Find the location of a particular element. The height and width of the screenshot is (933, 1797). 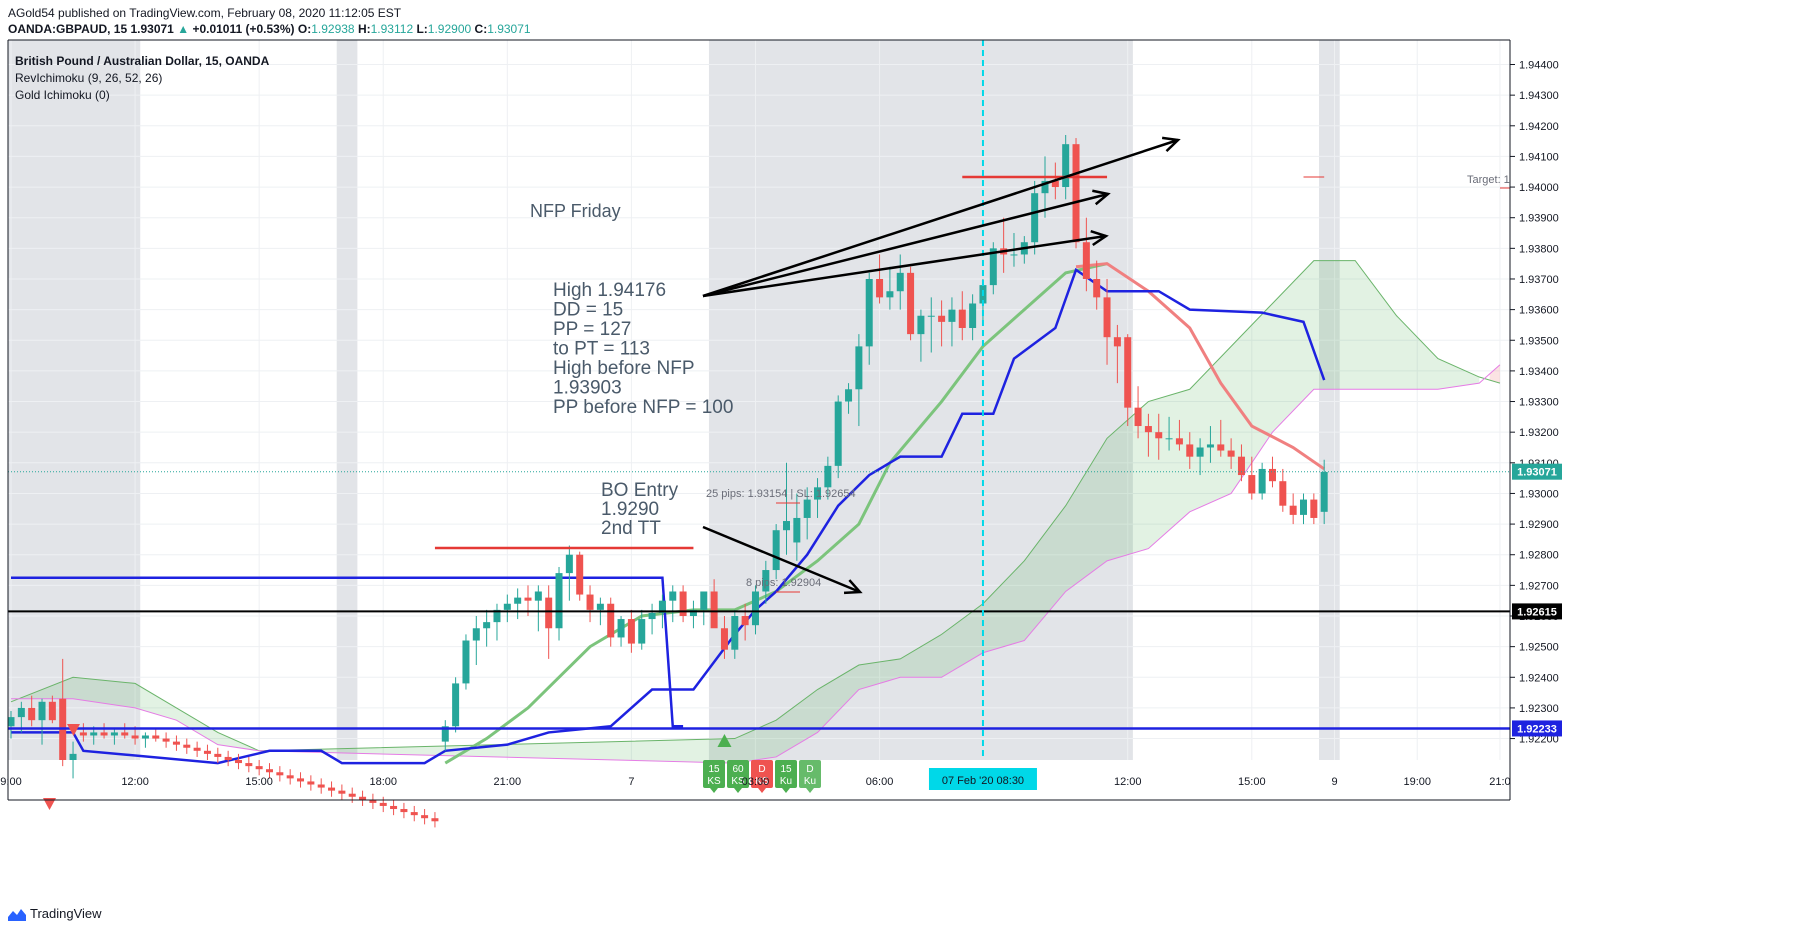

tradingview-brand: TradingView is located at coordinates (66, 913).